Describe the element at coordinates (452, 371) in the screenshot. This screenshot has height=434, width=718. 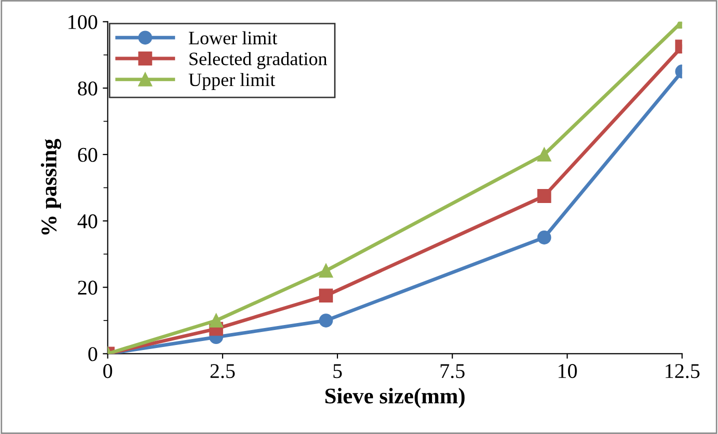
I see `x-tick-label: 7.5` at that location.